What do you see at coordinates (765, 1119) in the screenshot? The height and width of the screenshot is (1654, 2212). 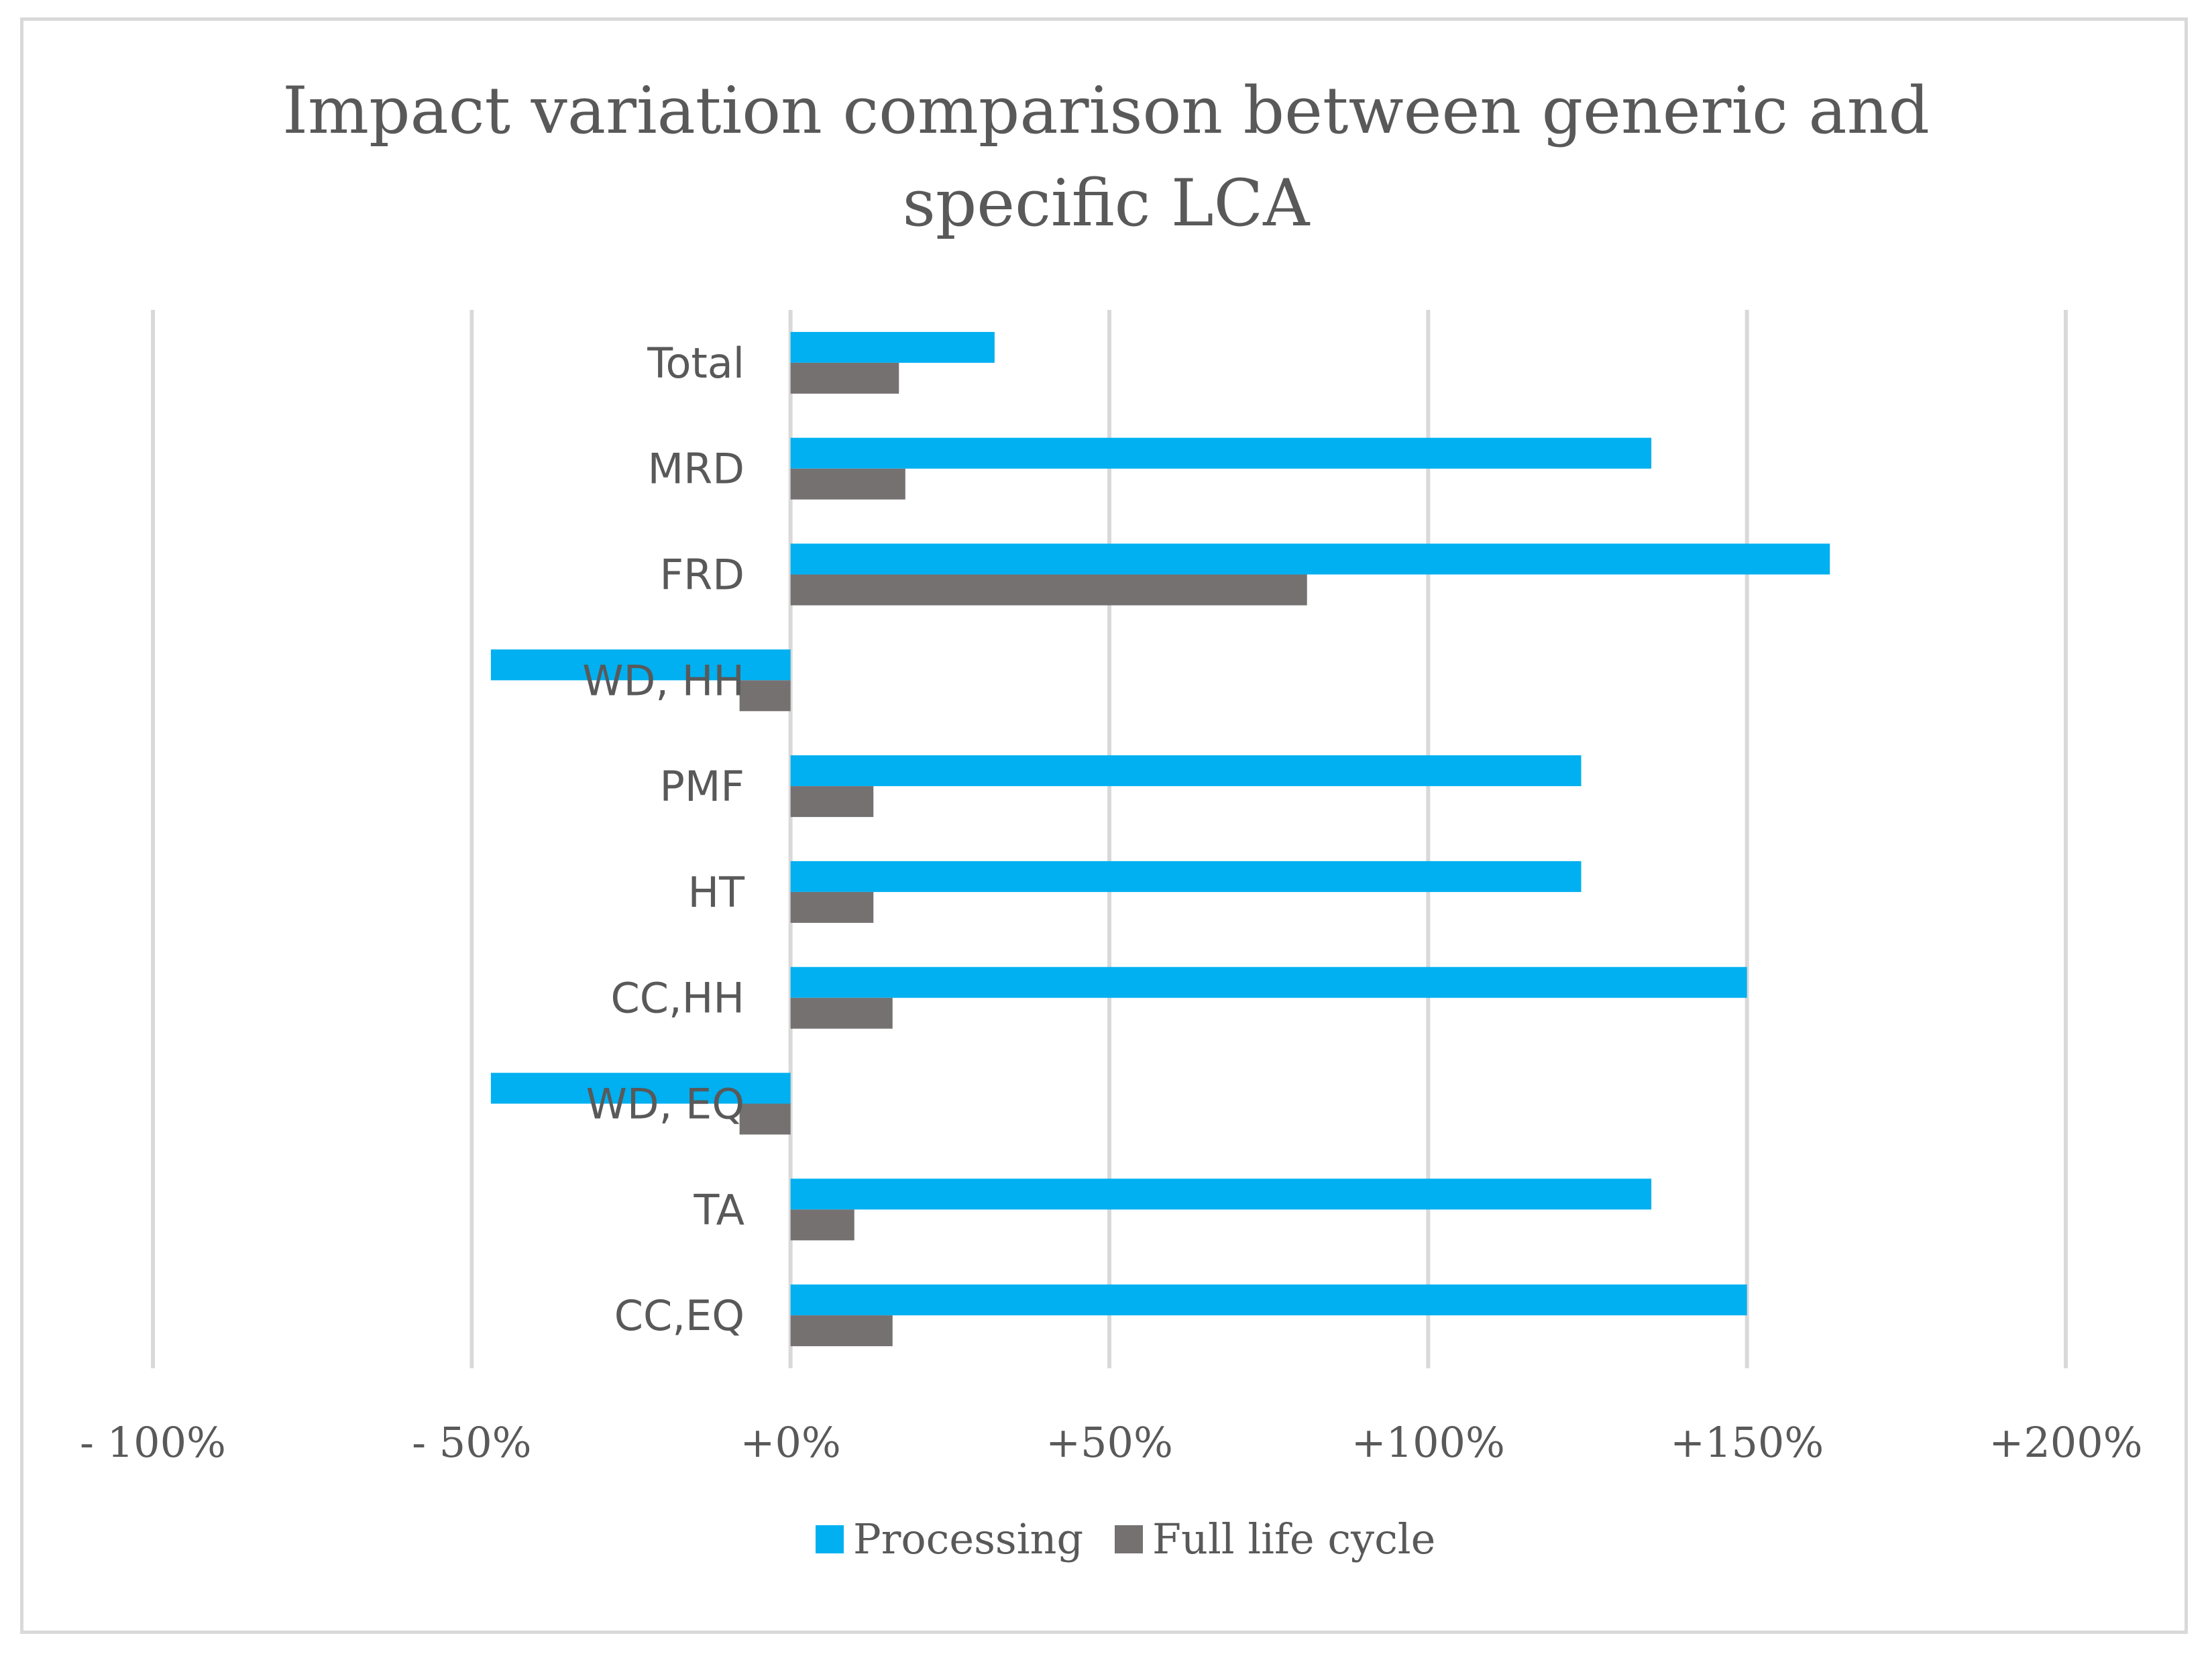 I see `bar-full-life-cycle-wd-eq` at bounding box center [765, 1119].